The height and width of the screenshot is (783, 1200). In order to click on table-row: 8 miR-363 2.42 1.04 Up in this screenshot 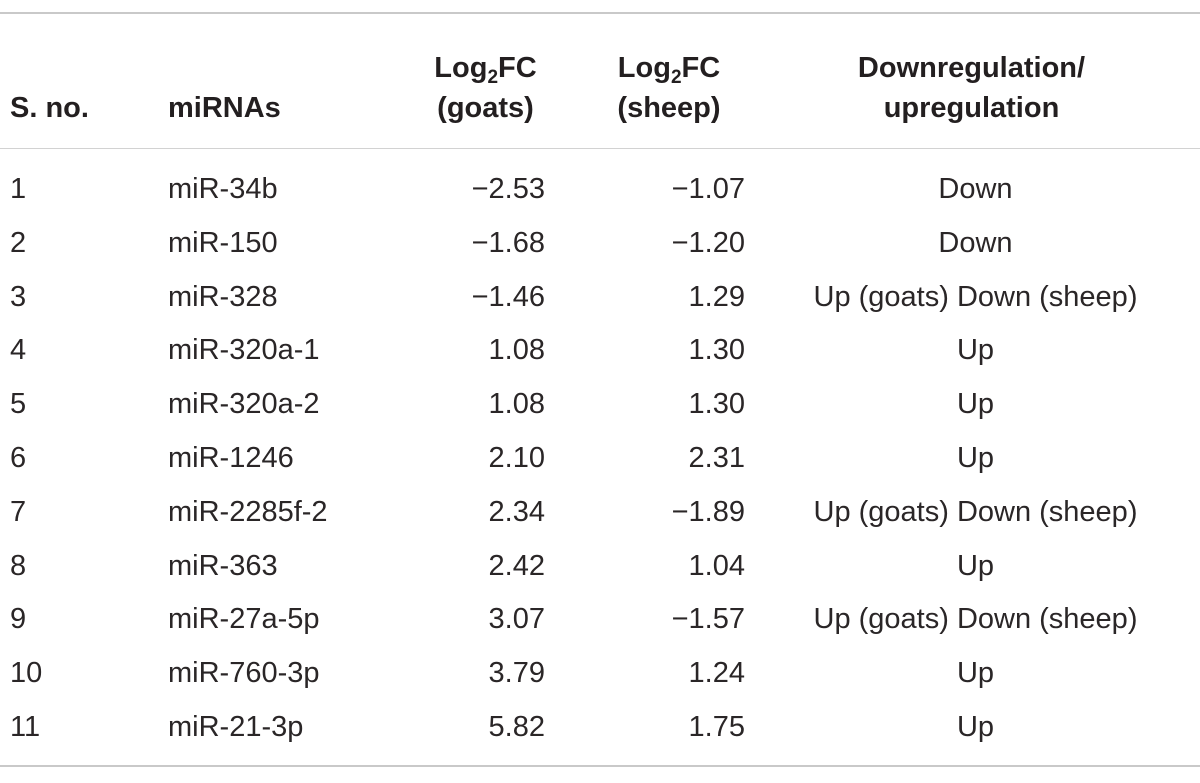, I will do `click(600, 567)`.